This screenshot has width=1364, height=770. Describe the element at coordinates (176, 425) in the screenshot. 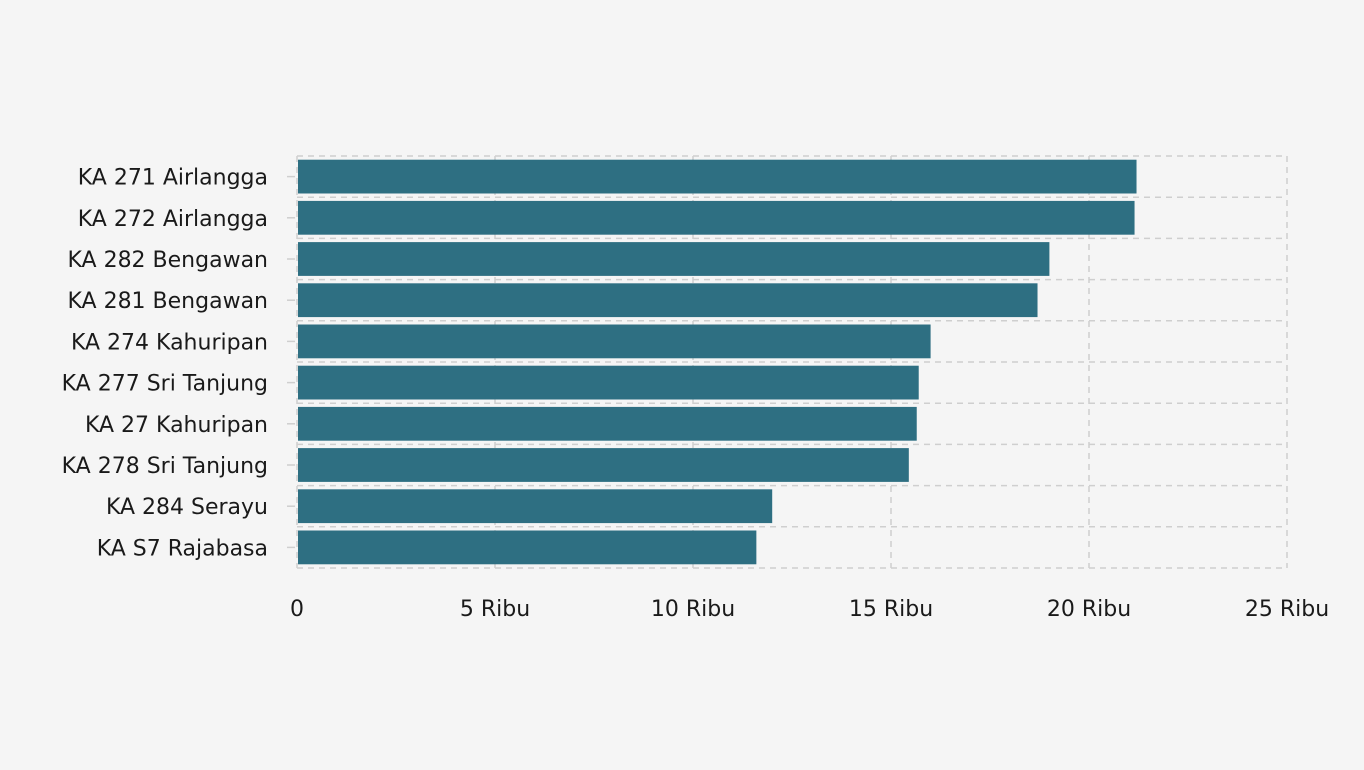

I see `category-label-6: KA 27 Kahuripan` at that location.